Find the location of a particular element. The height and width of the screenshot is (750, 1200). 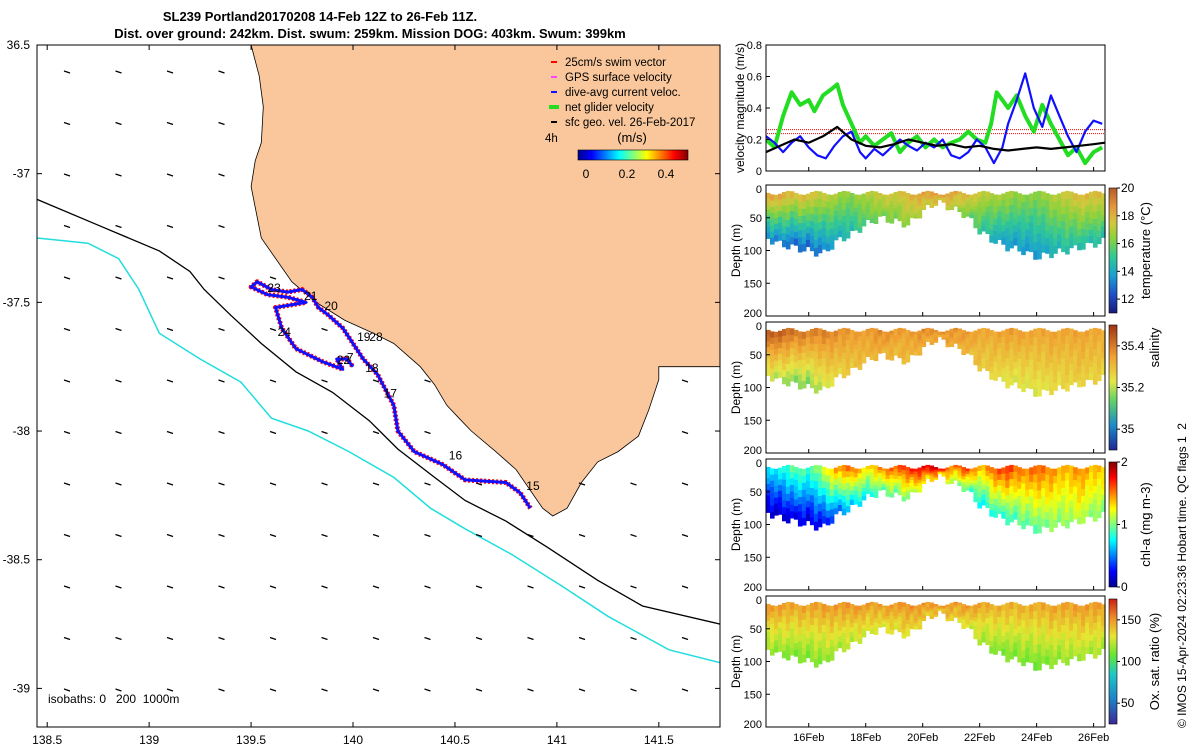

depth-tick-label: 50 is located at coordinates (756, 630).